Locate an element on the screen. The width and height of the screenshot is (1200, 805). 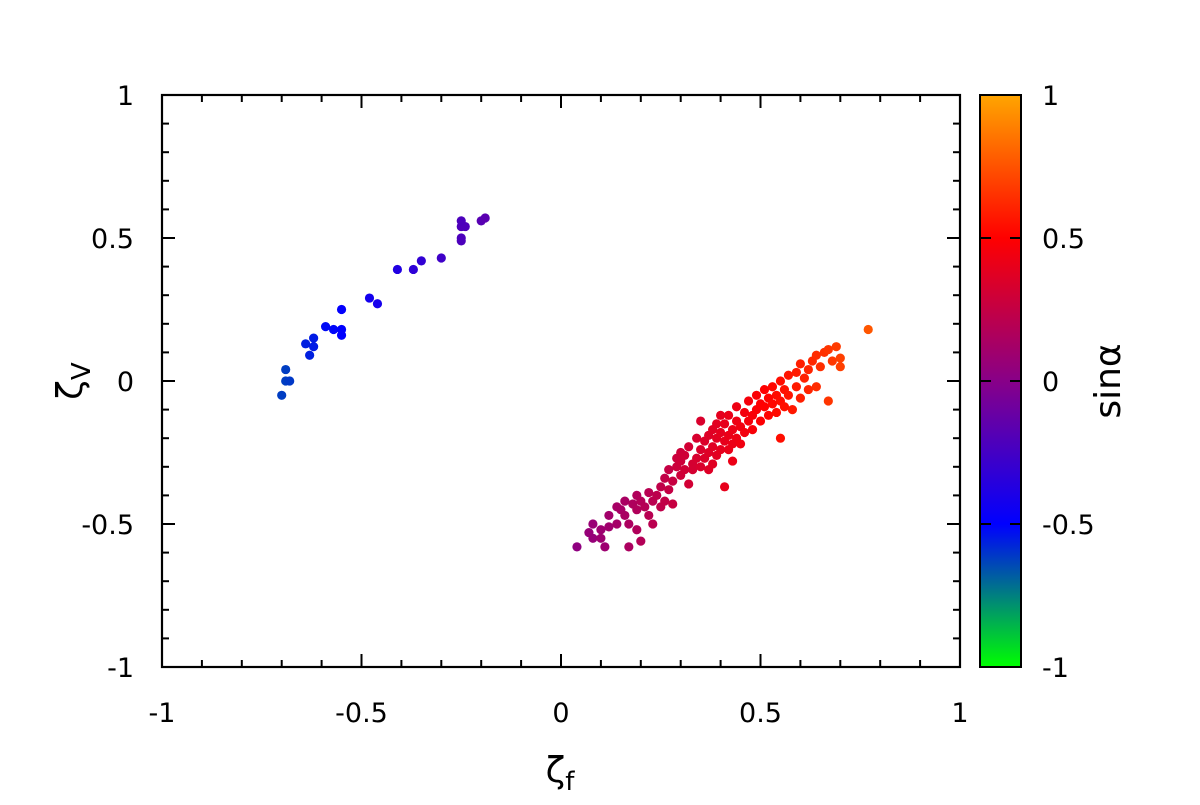
y-tick-label: -1 is located at coordinates (120, 668).